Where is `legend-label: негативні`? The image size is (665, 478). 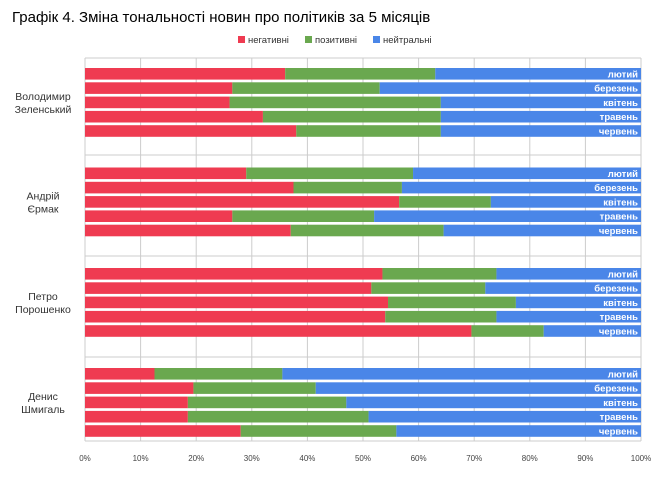
legend-label: негативні is located at coordinates (268, 40).